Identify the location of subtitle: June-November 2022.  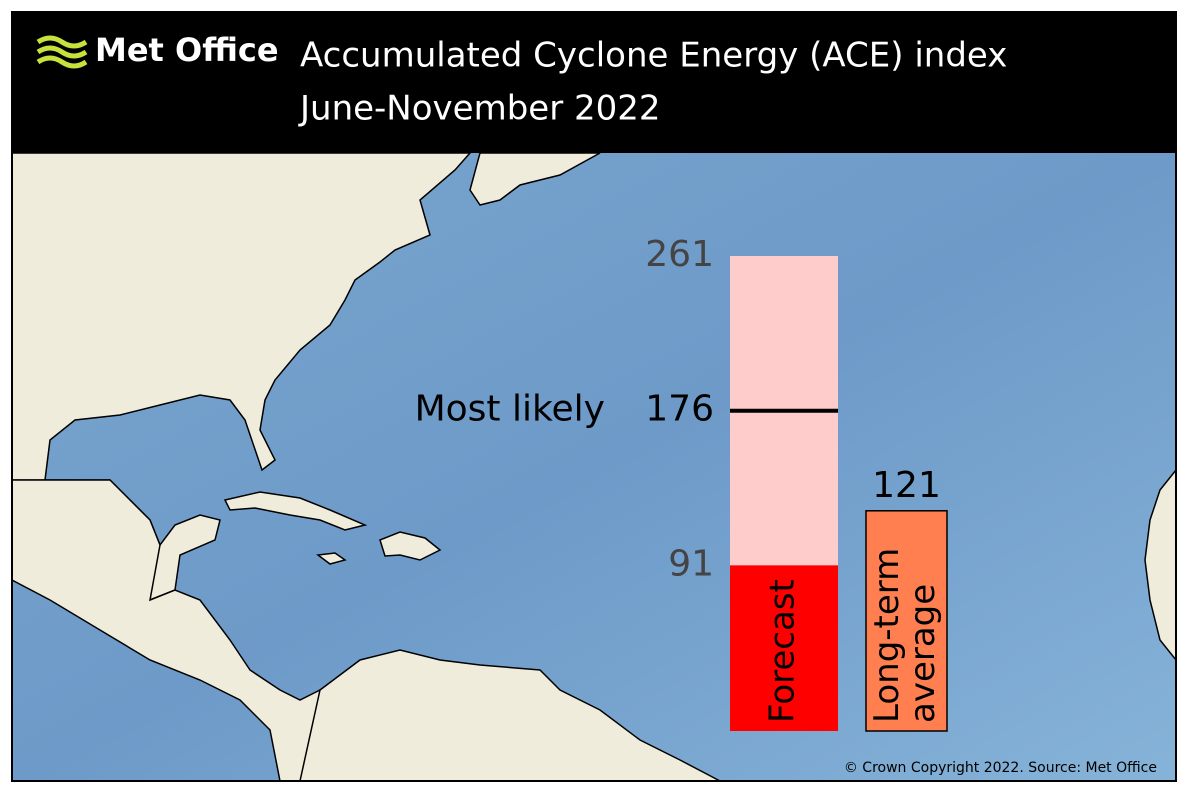
(479, 109).